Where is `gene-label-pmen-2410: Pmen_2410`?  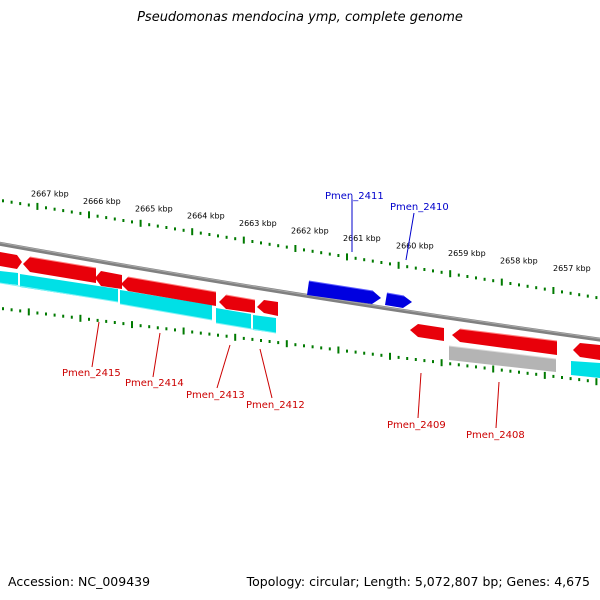
gene-label-pmen-2410: Pmen_2410 is located at coordinates (419, 207).